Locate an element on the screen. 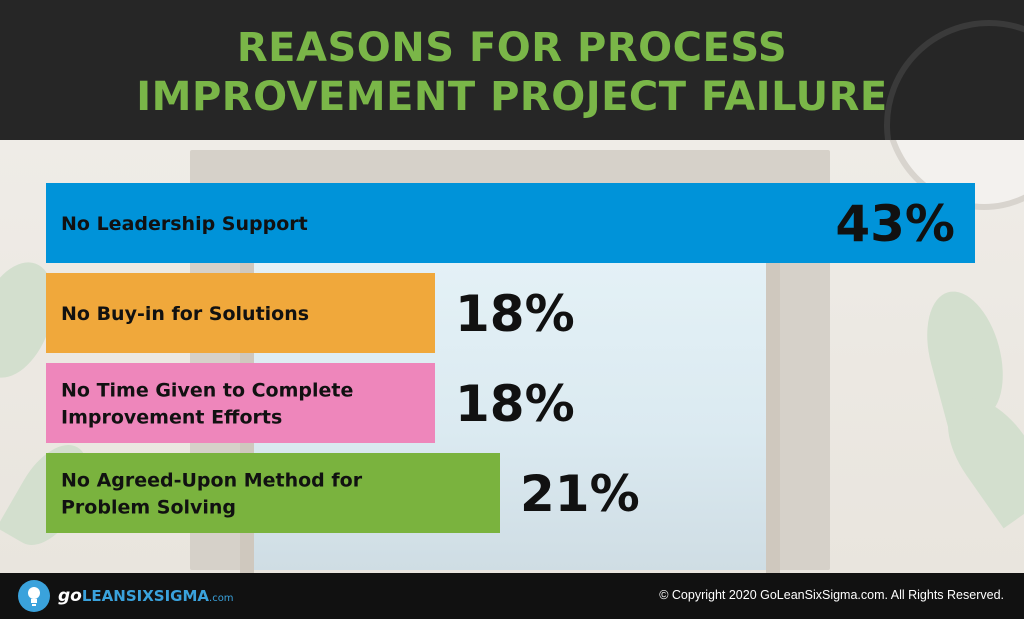 The image size is (1024, 619). value-label-4: 21% is located at coordinates (580, 494).